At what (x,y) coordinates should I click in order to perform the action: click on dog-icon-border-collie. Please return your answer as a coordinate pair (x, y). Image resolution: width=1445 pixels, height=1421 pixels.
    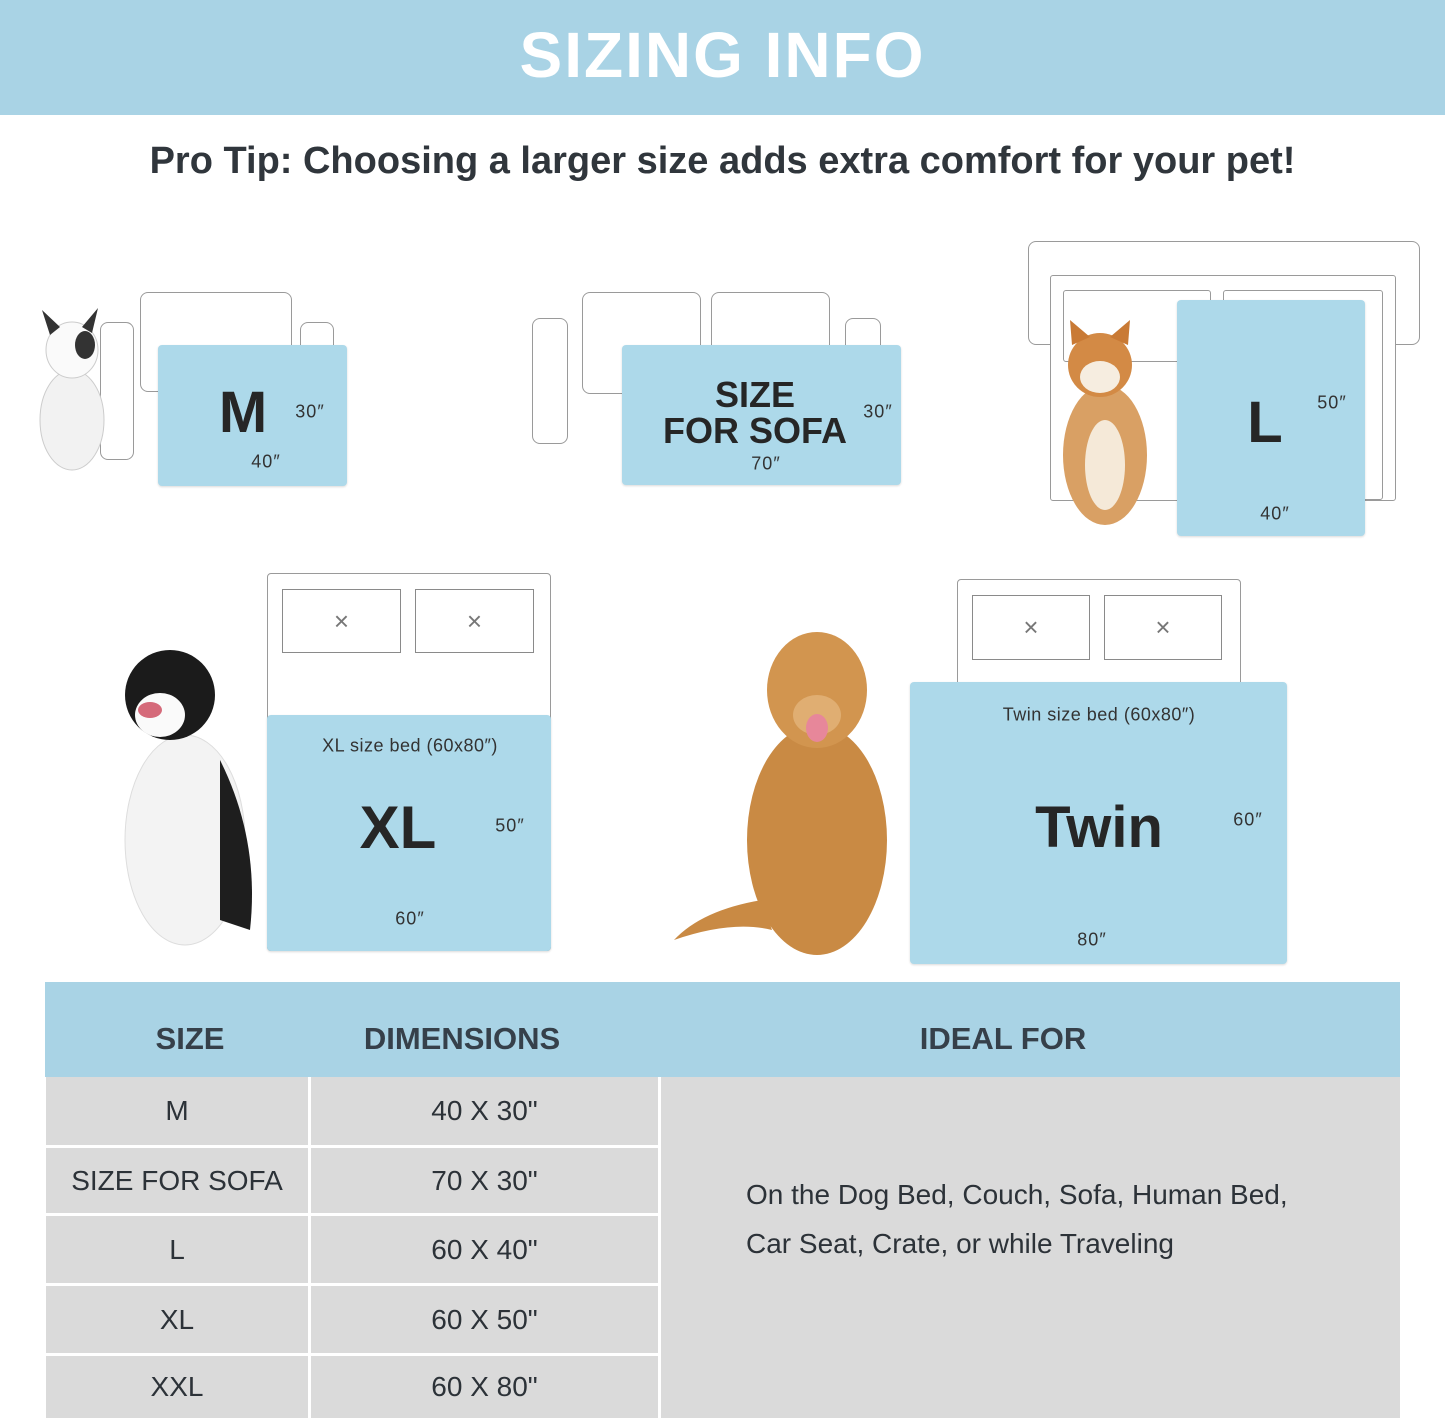
    Looking at the image, I should click on (188, 798).